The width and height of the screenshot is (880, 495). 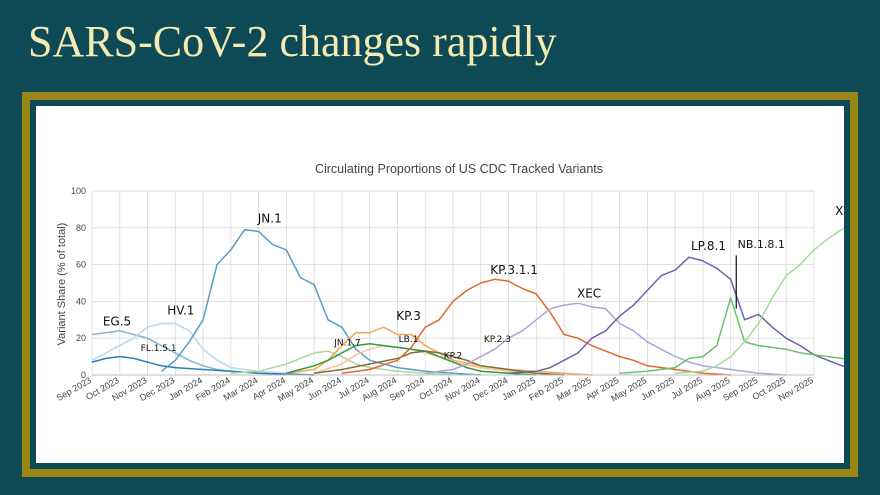 What do you see at coordinates (81, 338) in the screenshot?
I see `y-tick-label-1: 20` at bounding box center [81, 338].